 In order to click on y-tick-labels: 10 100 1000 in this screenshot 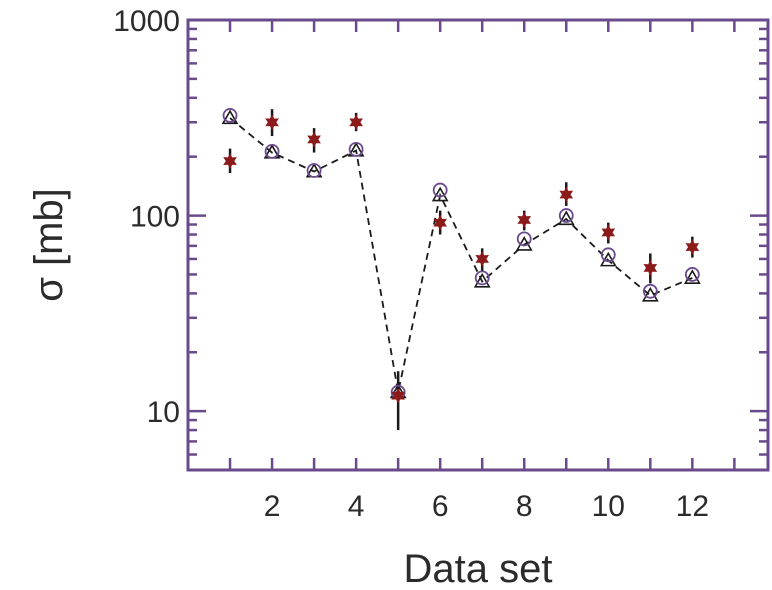, I will do `click(146, 217)`.